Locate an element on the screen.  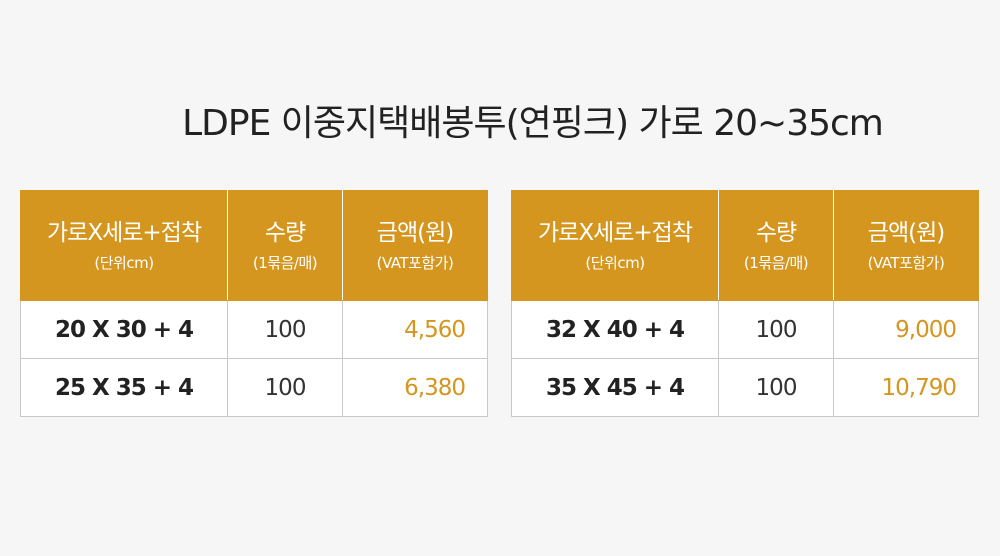
price-cell: 9,000 is located at coordinates (906, 329).